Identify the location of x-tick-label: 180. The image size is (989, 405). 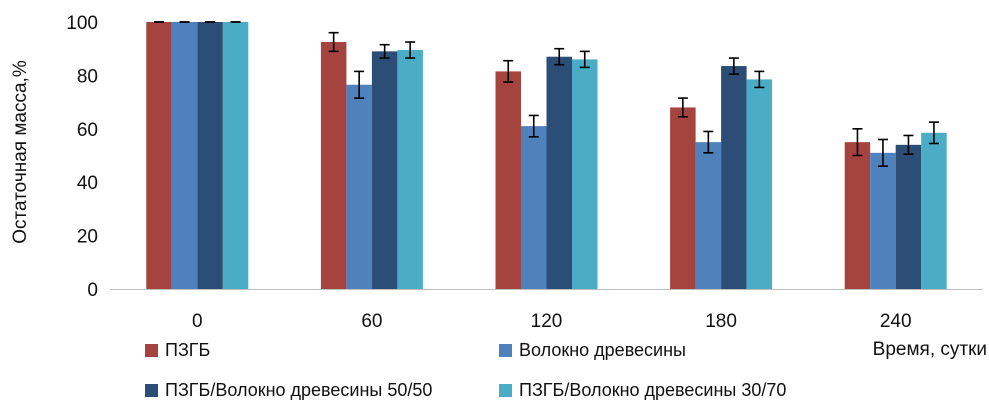
(721, 321).